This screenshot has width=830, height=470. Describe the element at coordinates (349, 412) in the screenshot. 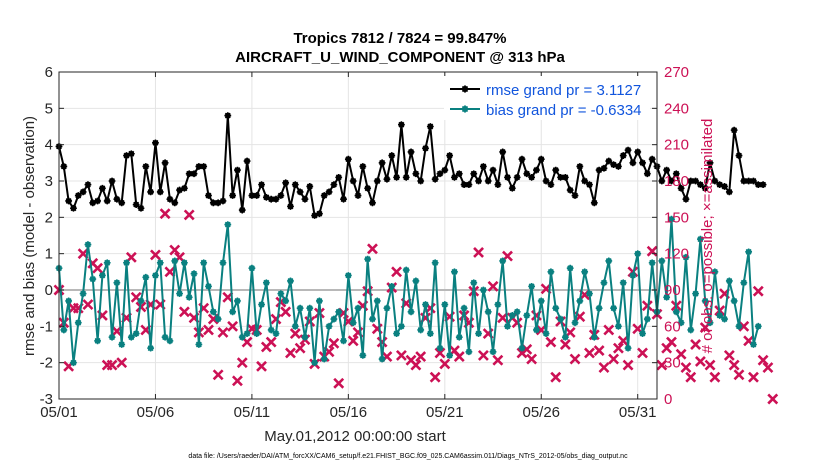

I see `x-tick-label: 05/16` at that location.